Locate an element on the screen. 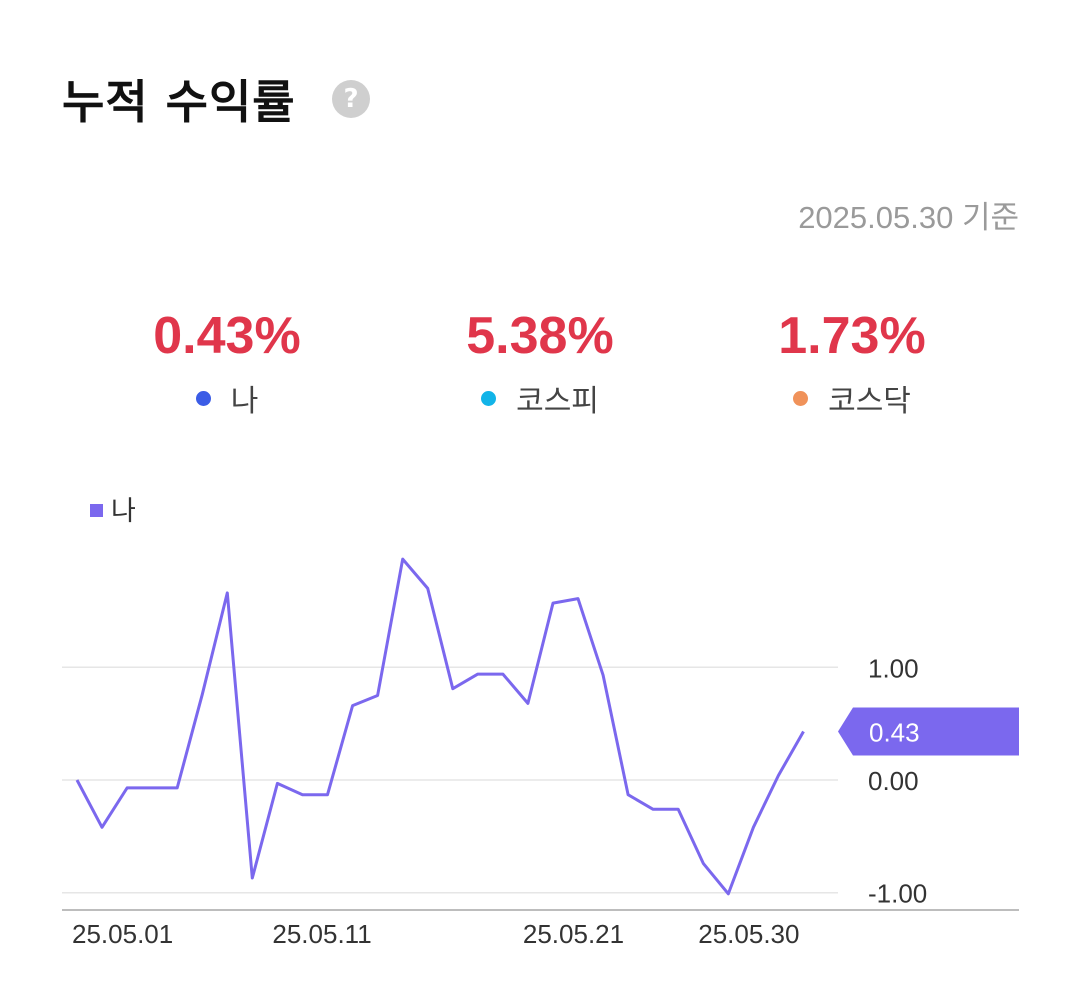 The width and height of the screenshot is (1079, 982). legend-label: 나 is located at coordinates (123, 511).